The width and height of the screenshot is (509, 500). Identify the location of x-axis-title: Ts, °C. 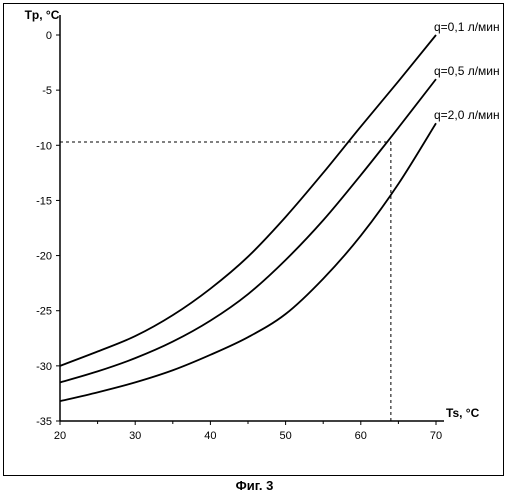
(463, 413).